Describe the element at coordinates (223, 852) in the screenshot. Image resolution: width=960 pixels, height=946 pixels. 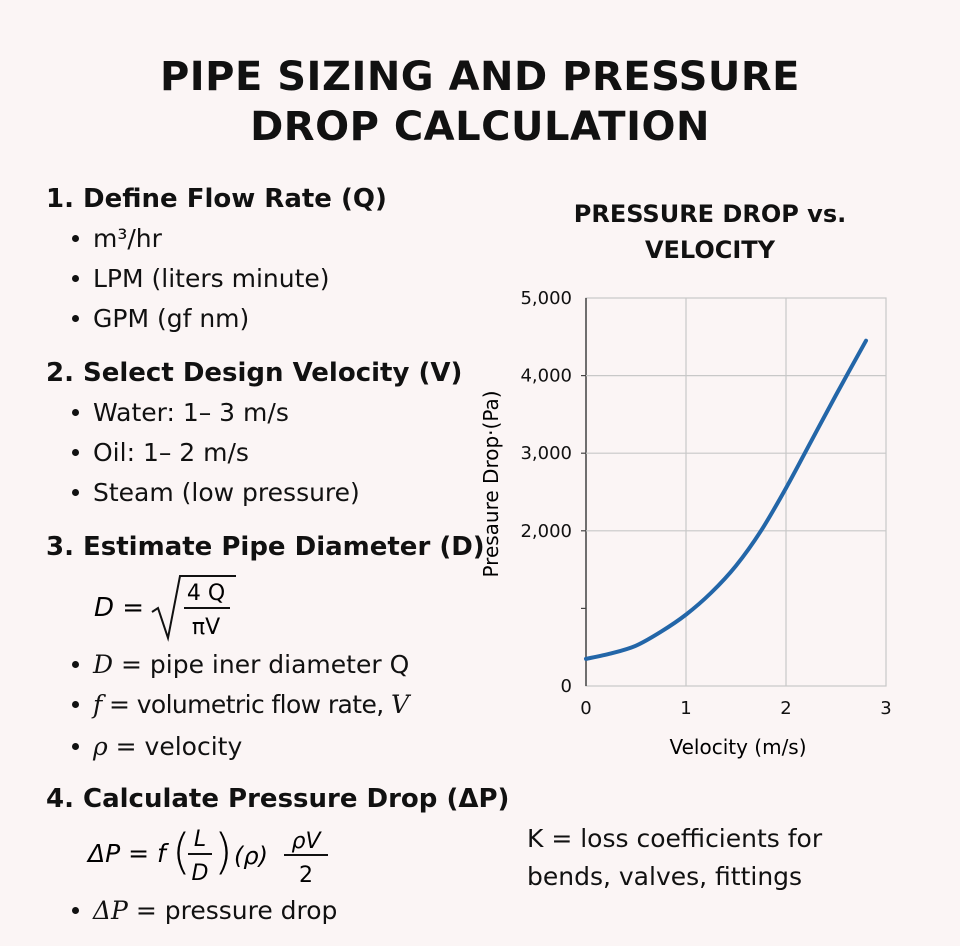
I see `paren-close: )` at that location.